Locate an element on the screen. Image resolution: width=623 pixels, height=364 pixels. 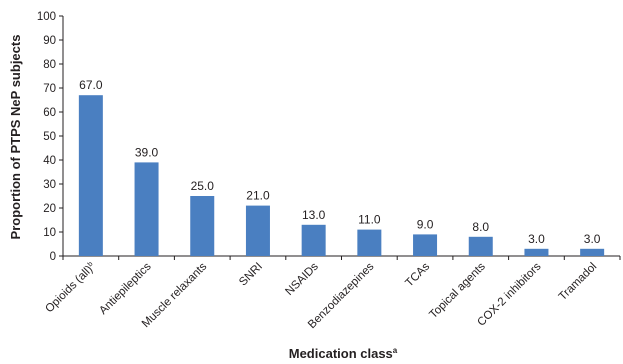
bar-value-label: 11.0 is located at coordinates (369, 220).